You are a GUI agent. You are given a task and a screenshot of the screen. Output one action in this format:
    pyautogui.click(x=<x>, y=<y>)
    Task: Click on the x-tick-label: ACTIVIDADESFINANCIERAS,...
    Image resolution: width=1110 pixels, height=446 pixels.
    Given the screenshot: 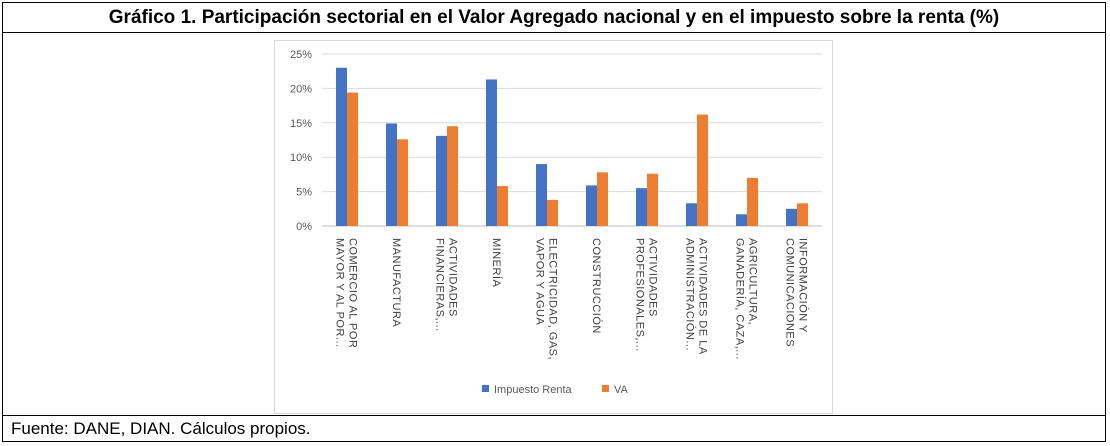 What is the action you would take?
    pyautogui.click(x=446, y=285)
    